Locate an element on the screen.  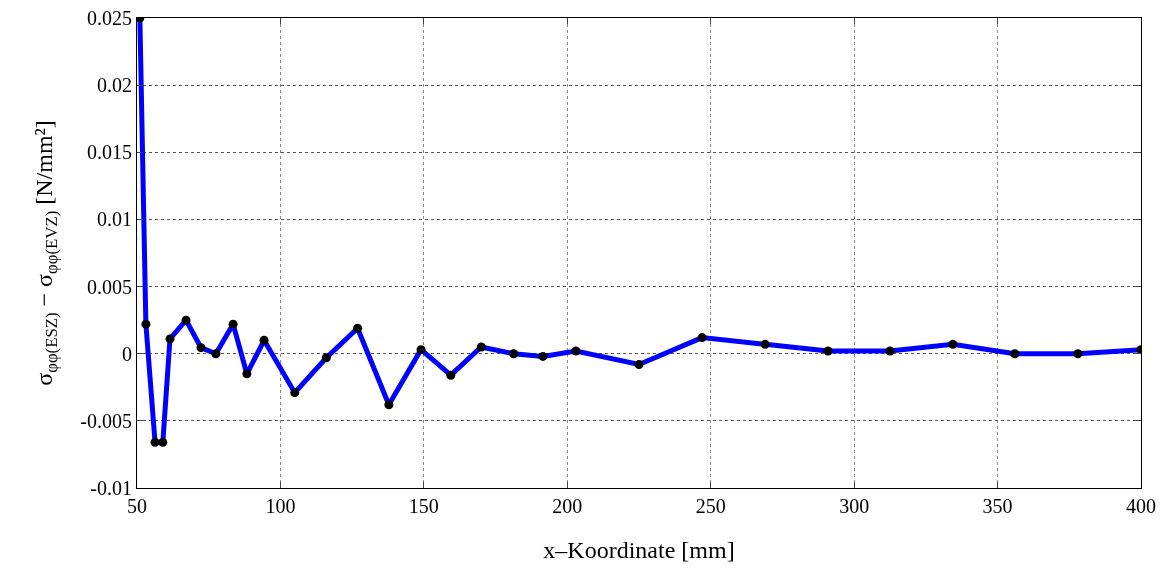
y-tick-label: 0.005 is located at coordinates (109, 286).